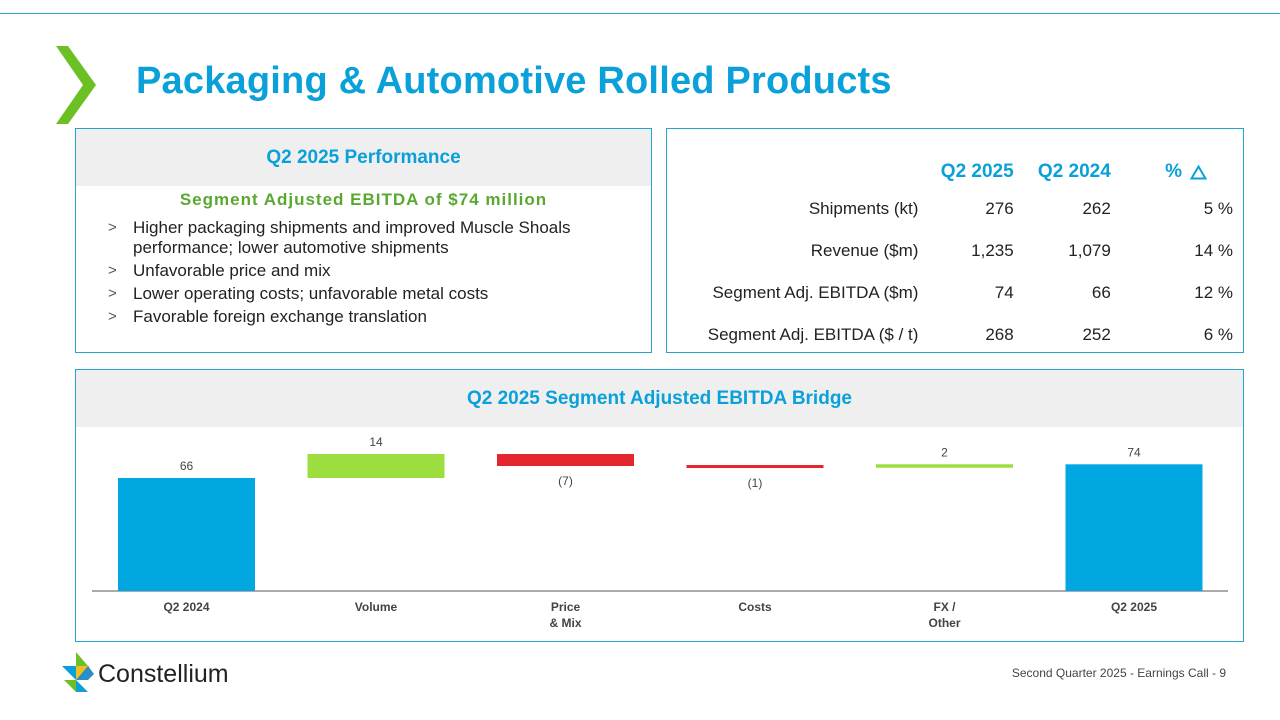  I want to click on cell-percent: 12 %, so click(1213, 292).